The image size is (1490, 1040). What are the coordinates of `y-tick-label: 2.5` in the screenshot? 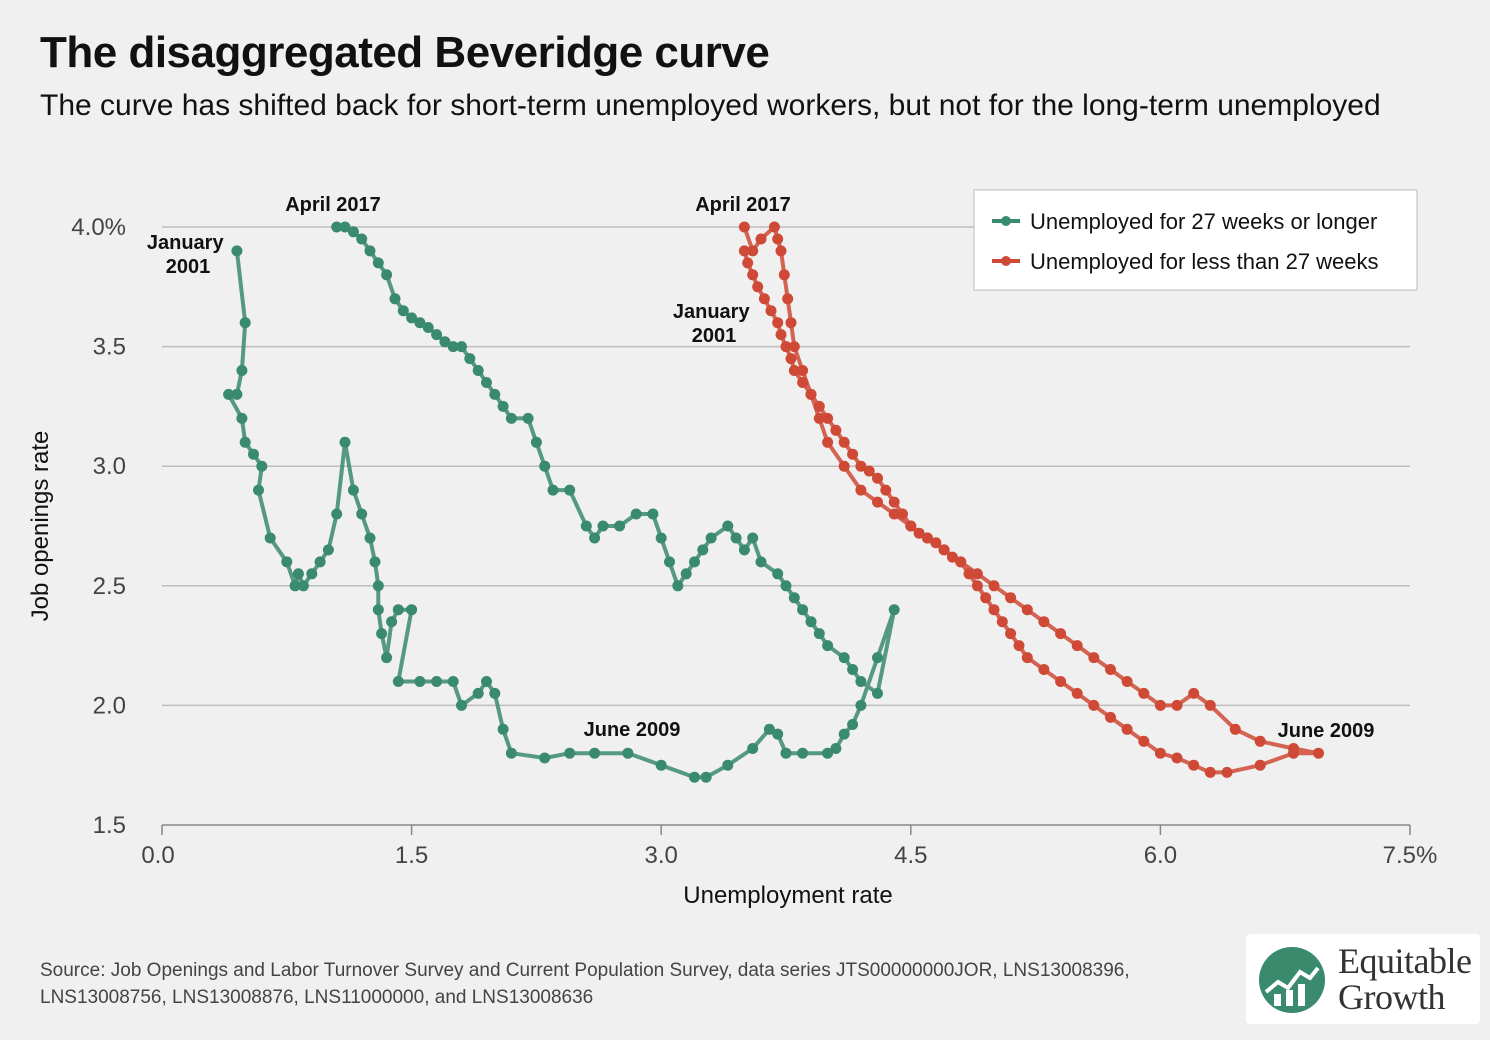 It's located at (109, 586).